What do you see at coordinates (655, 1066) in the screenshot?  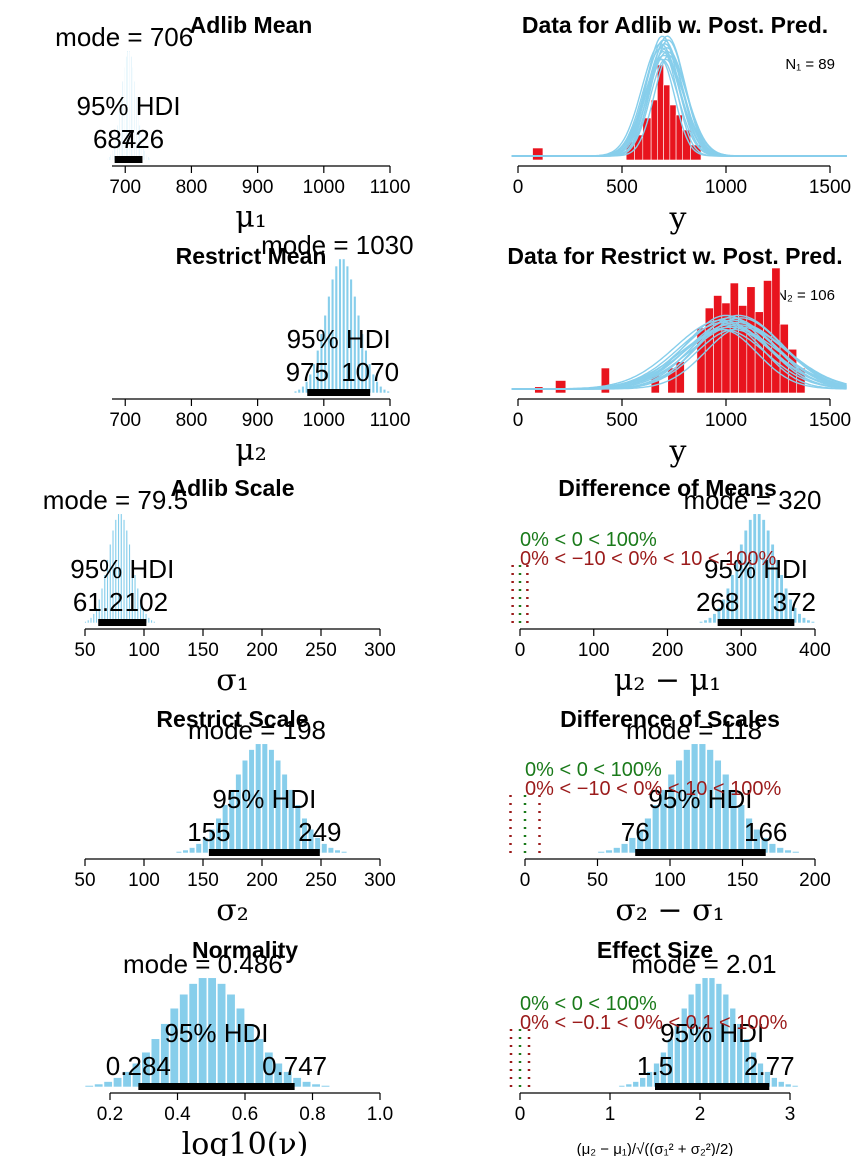 I see `hdi-low-value: 1.5` at bounding box center [655, 1066].